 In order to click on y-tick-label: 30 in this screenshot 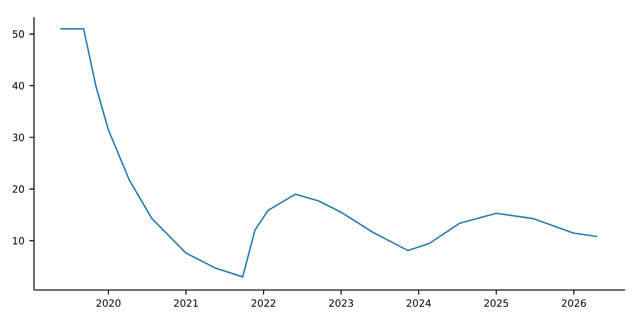, I will do `click(18, 138)`.